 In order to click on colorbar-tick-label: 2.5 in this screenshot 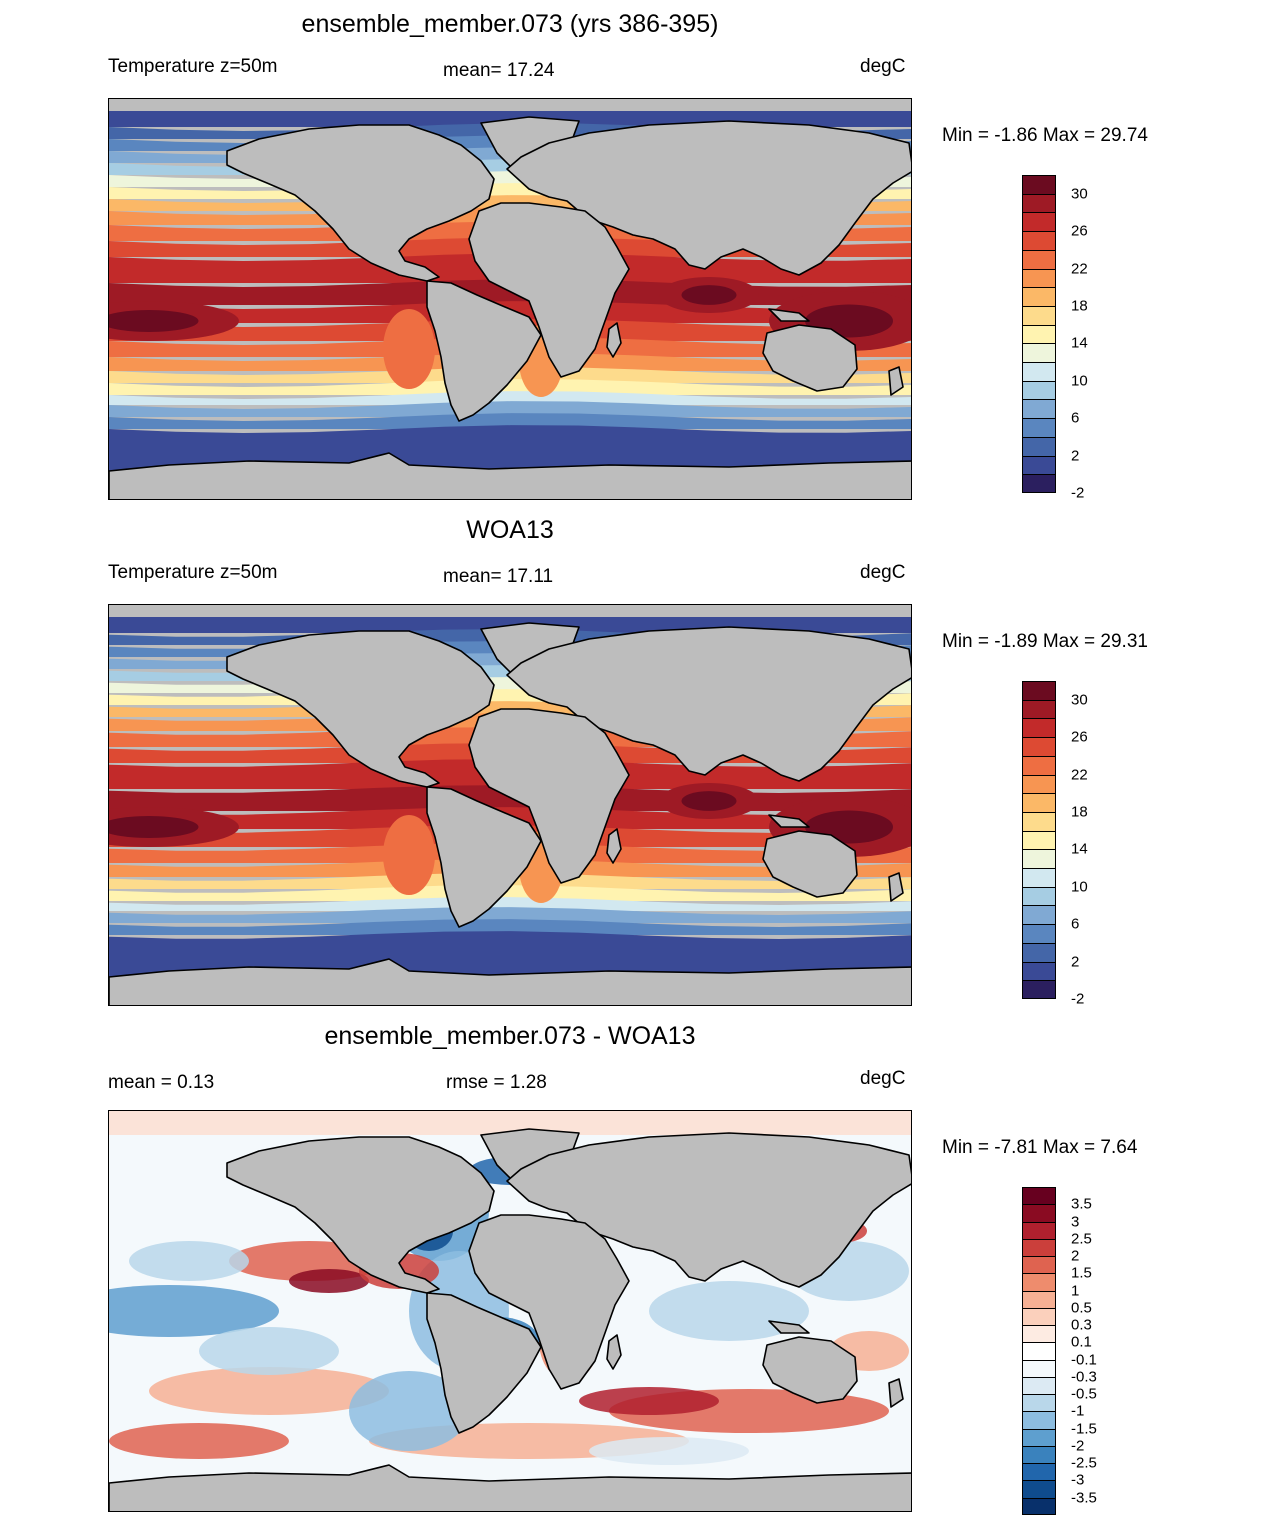, I will do `click(1081, 1239)`.